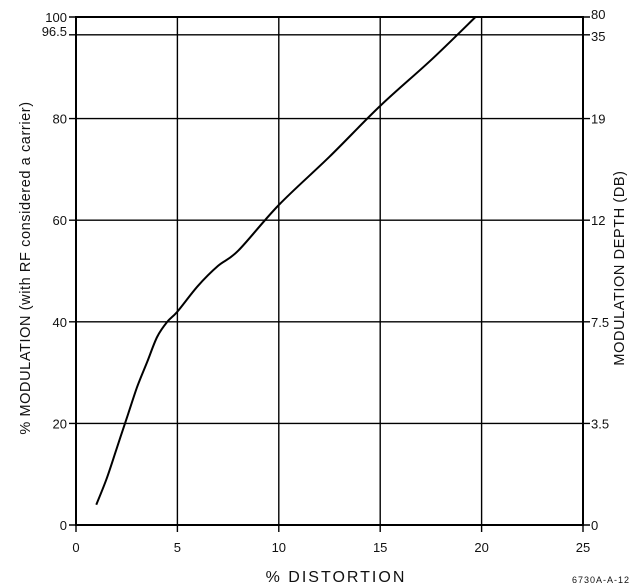  Describe the element at coordinates (60, 119) in the screenshot. I see `y-tick-label: 80` at that location.